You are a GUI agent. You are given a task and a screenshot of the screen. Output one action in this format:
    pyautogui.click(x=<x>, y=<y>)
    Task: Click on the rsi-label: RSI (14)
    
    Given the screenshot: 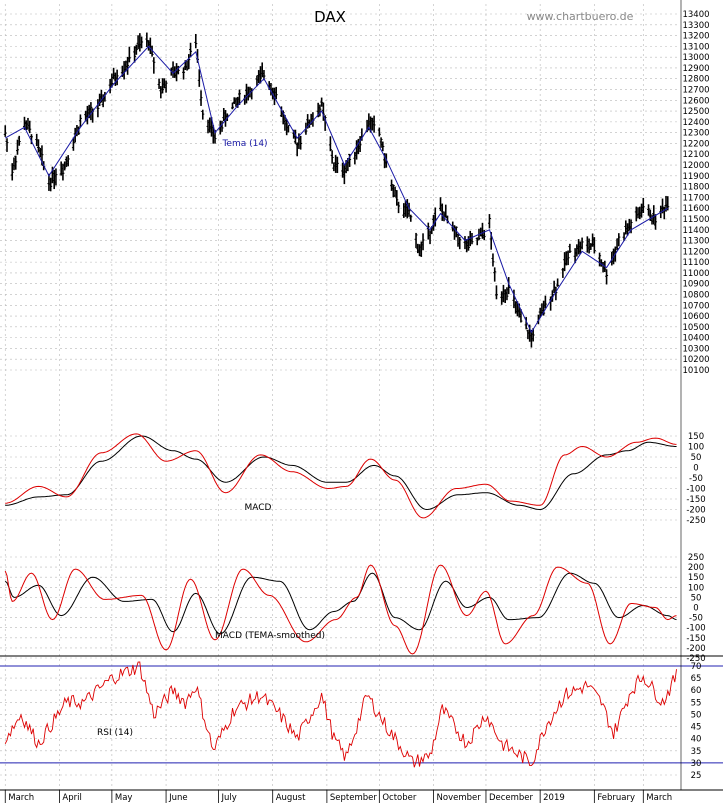 What is the action you would take?
    pyautogui.click(x=115, y=733)
    